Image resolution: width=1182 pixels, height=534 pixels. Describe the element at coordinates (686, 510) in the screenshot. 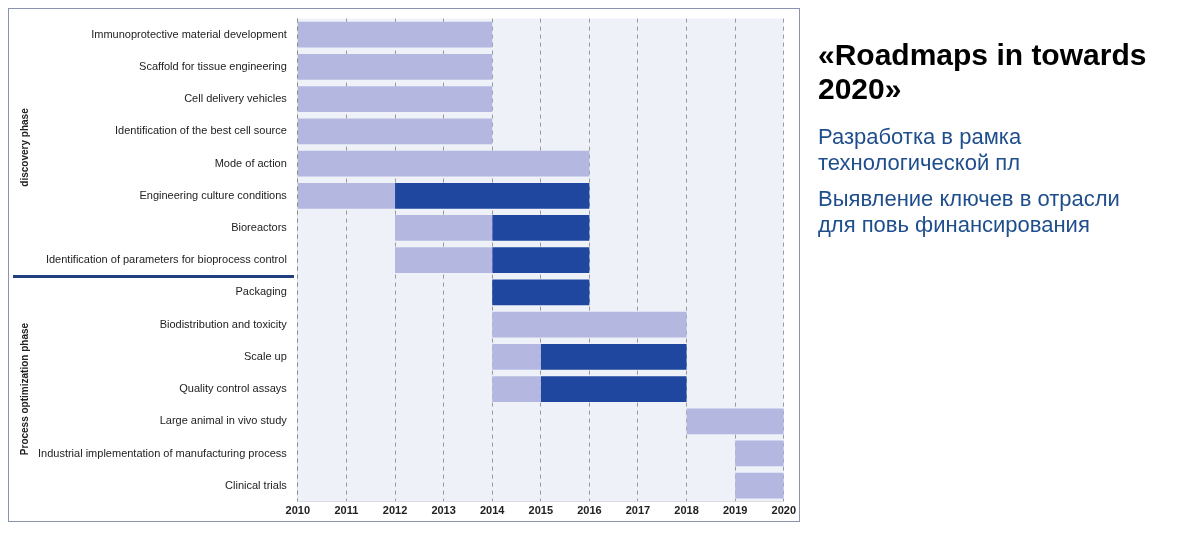

I see `x-tick-label: 2018` at that location.